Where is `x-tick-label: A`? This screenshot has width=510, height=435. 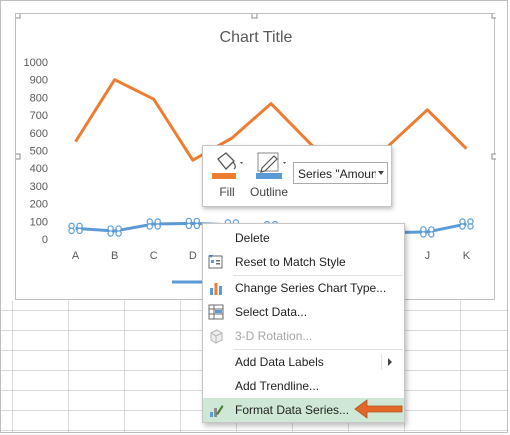
x-tick-label: A is located at coordinates (76, 256).